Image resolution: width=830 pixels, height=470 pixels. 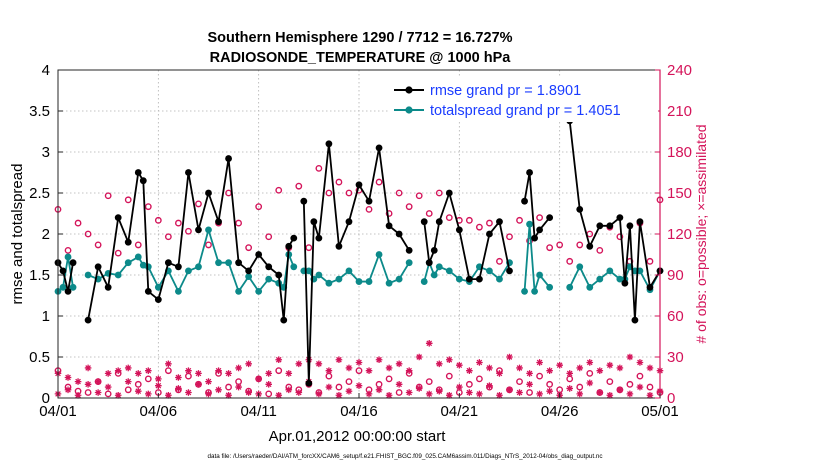 What do you see at coordinates (675, 357) in the screenshot?
I see `y-right-tick-label: 30` at bounding box center [675, 357].